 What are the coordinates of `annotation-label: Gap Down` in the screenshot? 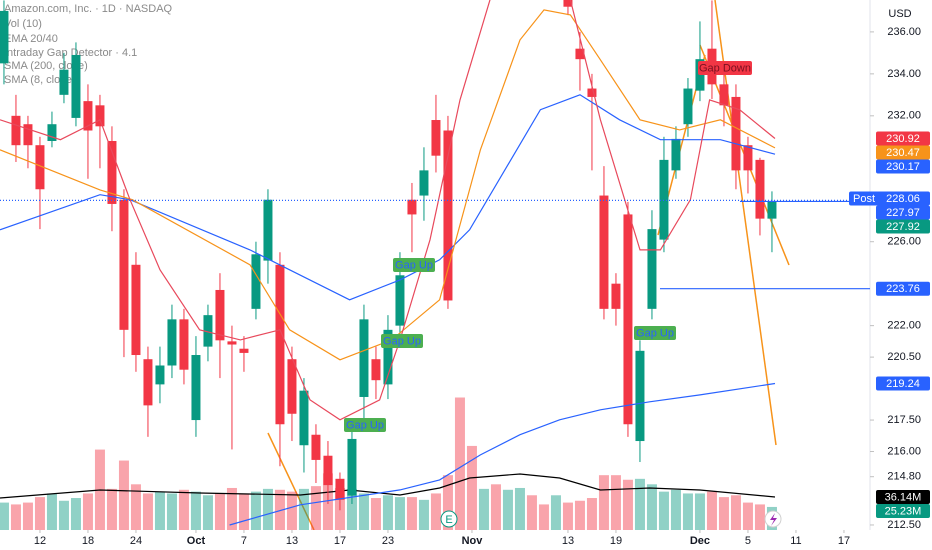 It's located at (725, 68).